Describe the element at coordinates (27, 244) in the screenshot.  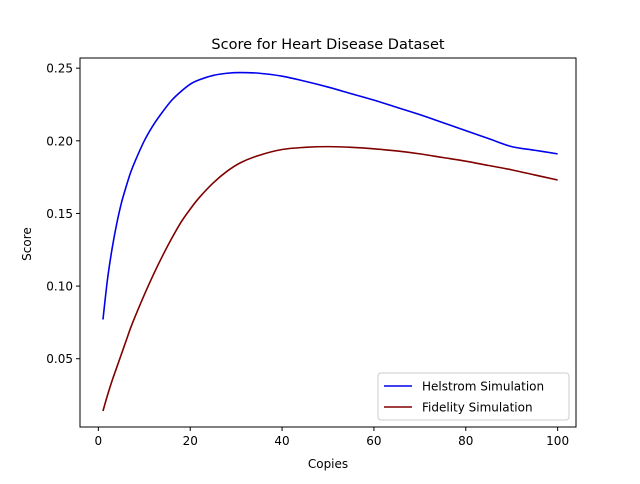
I see `y-axis-label: Score` at that location.